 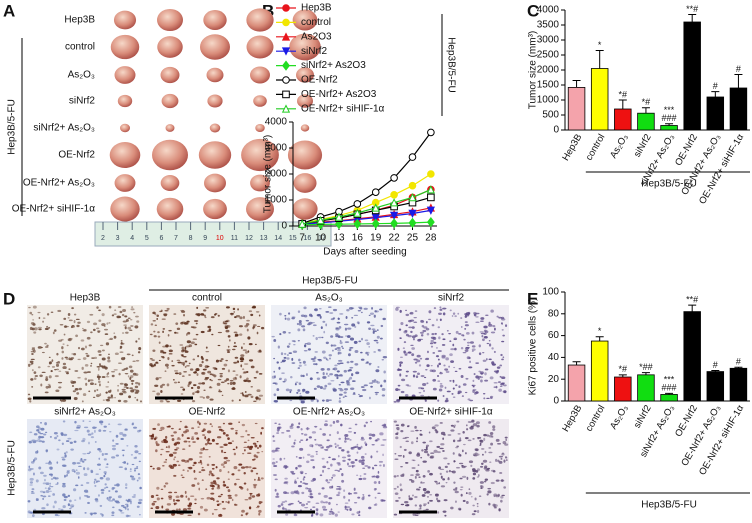 What do you see at coordinates (293, 238) in the screenshot?
I see `ruler-number: 15` at bounding box center [293, 238].